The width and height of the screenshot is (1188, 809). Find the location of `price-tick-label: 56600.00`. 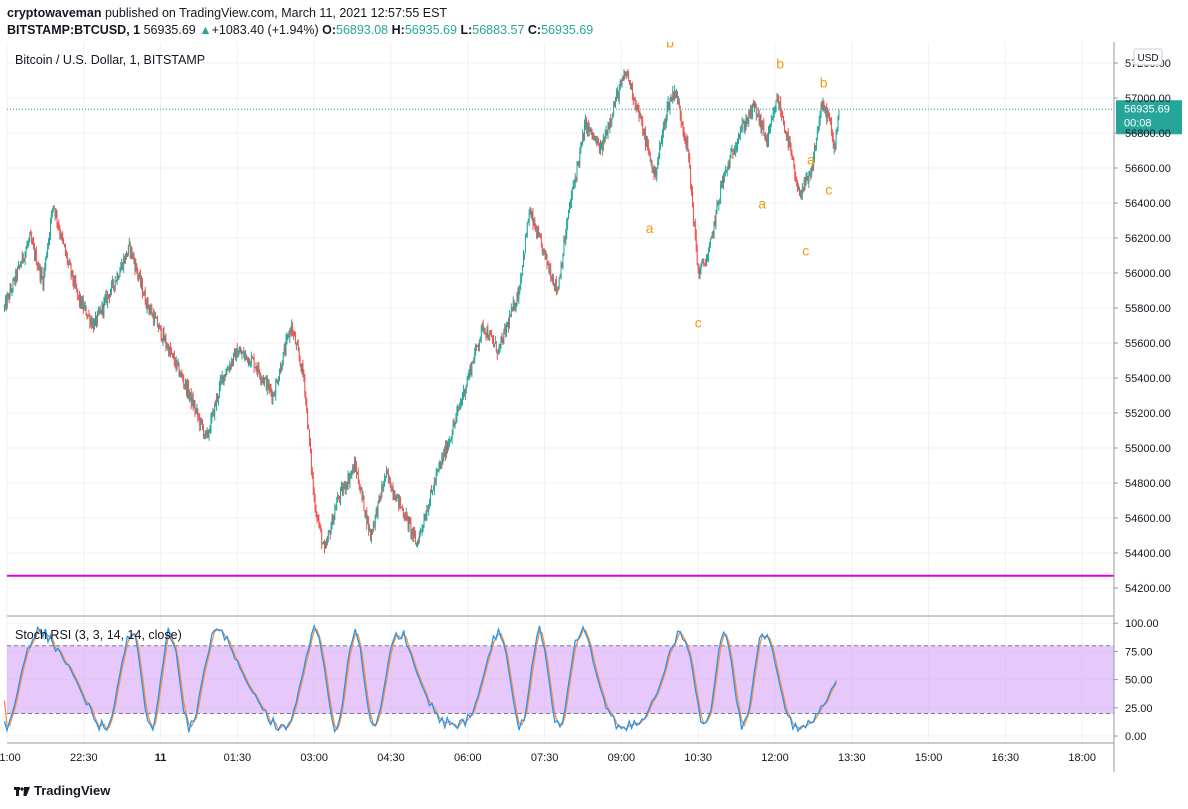

price-tick-label: 56600.00 is located at coordinates (1148, 169).